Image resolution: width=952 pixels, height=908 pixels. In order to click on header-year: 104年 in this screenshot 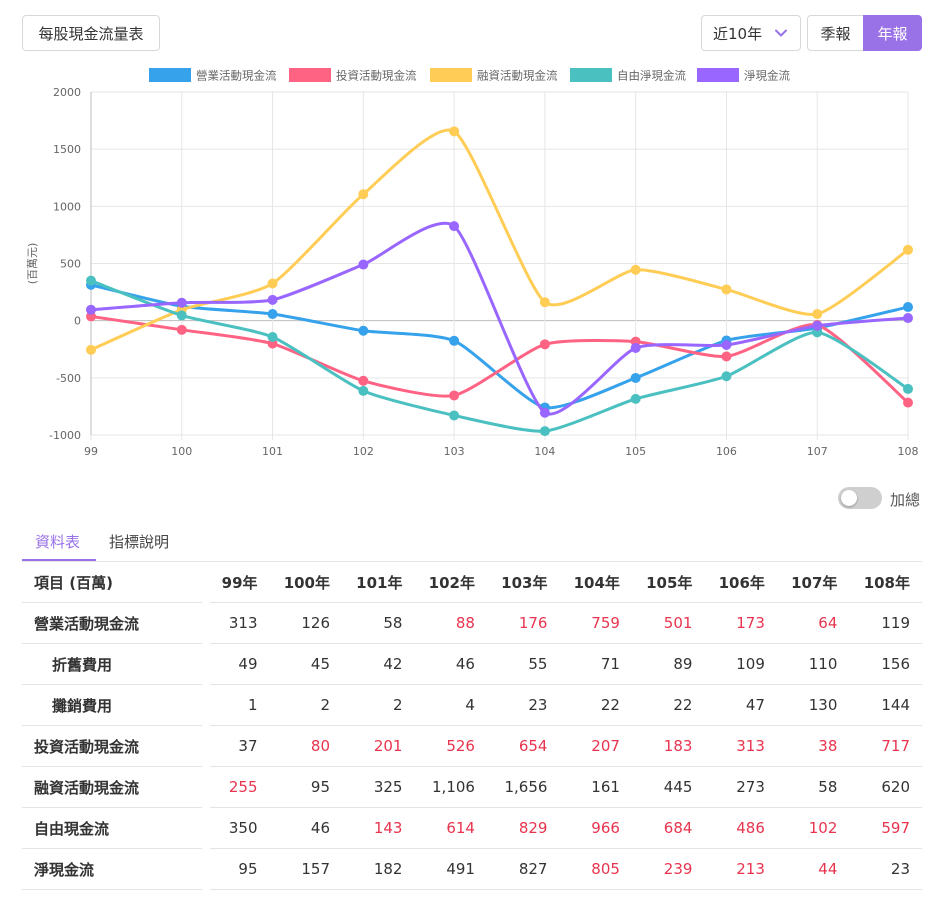, I will do `click(595, 582)`.